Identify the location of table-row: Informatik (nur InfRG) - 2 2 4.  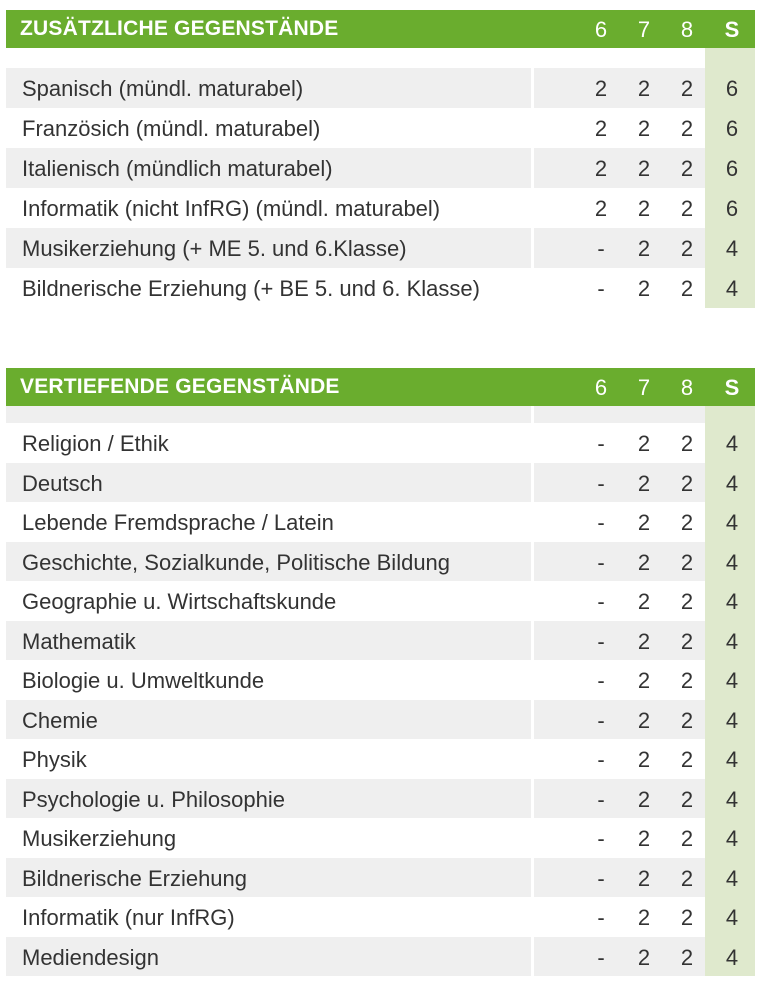
(380, 917).